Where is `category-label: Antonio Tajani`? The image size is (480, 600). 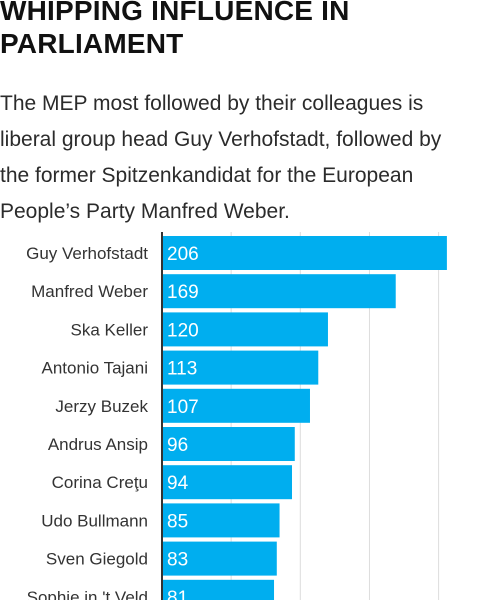
category-label: Antonio Tajani is located at coordinates (95, 368).